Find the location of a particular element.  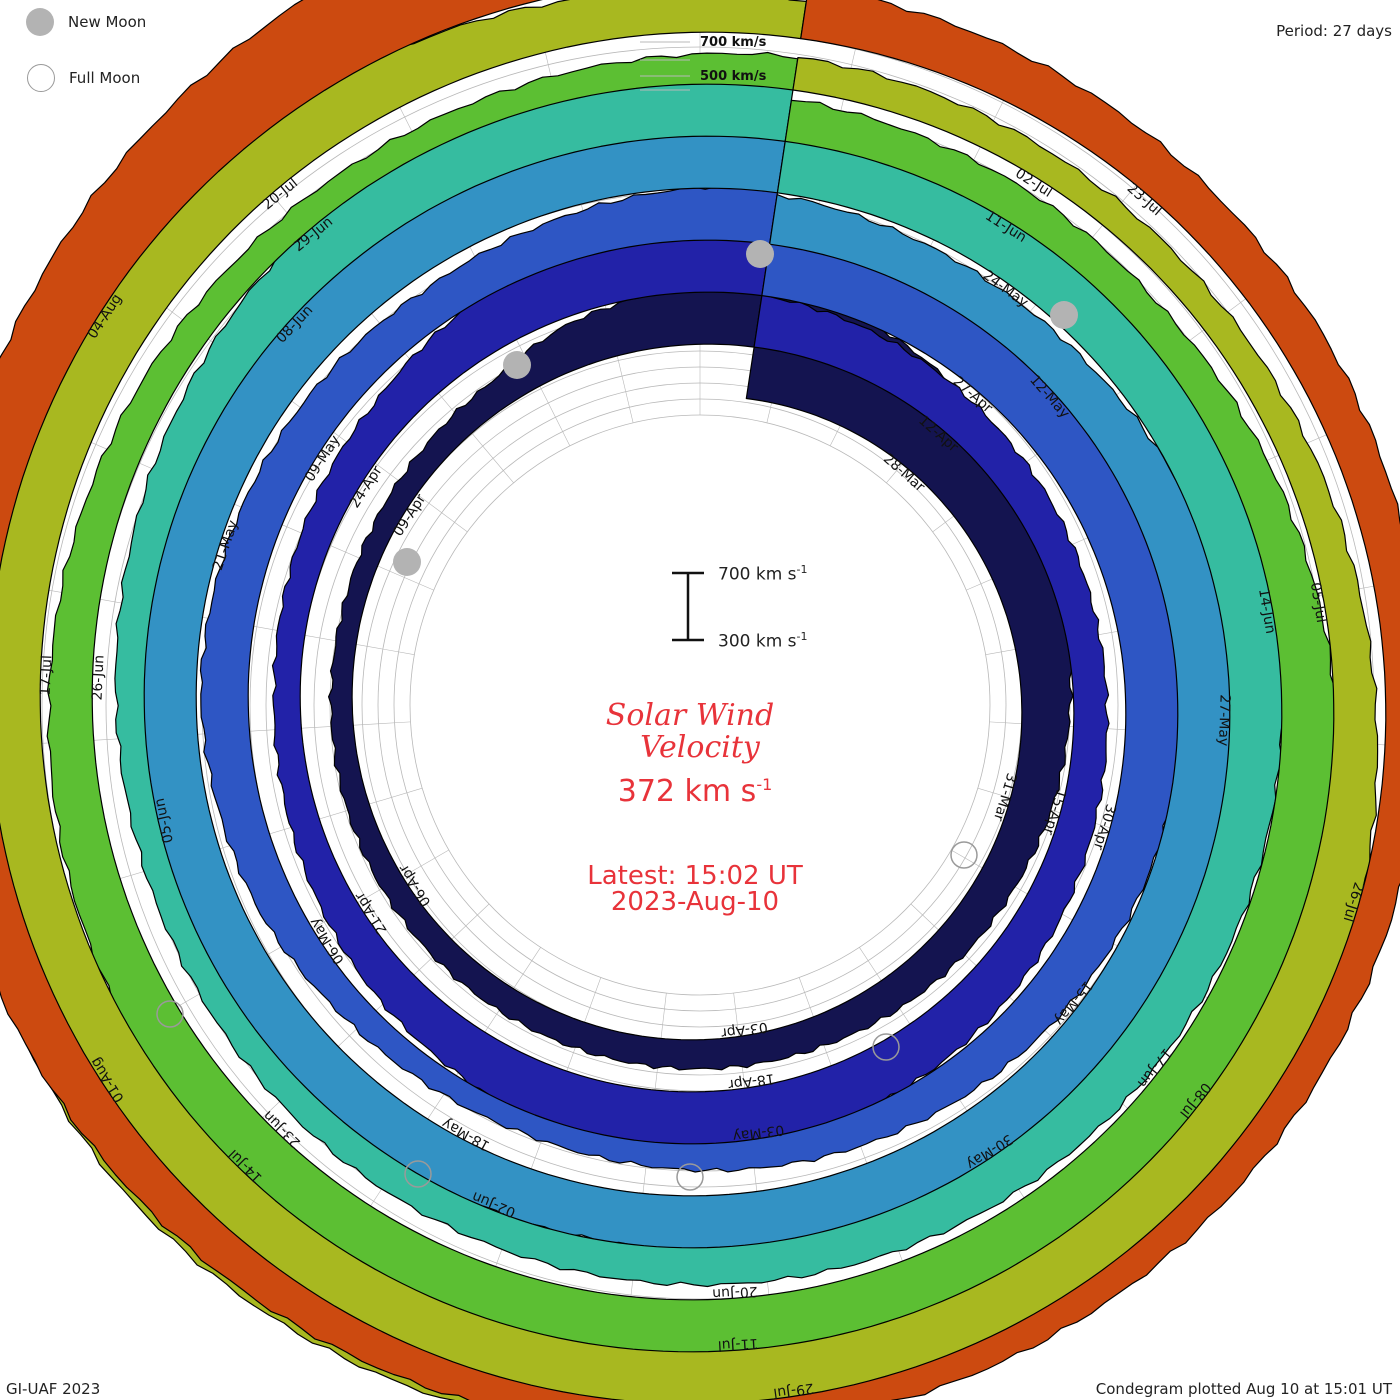

current-velocity: 372 km s-1 is located at coordinates (695, 791).